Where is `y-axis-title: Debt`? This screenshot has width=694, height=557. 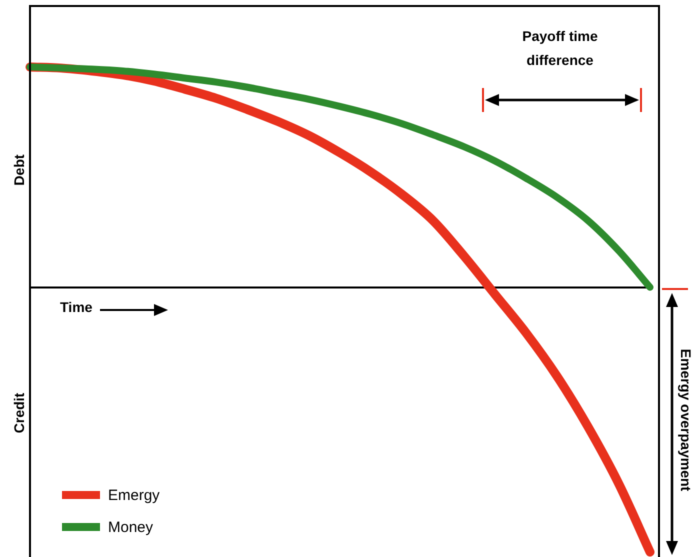
y-axis-title: Debt is located at coordinates (19, 170).